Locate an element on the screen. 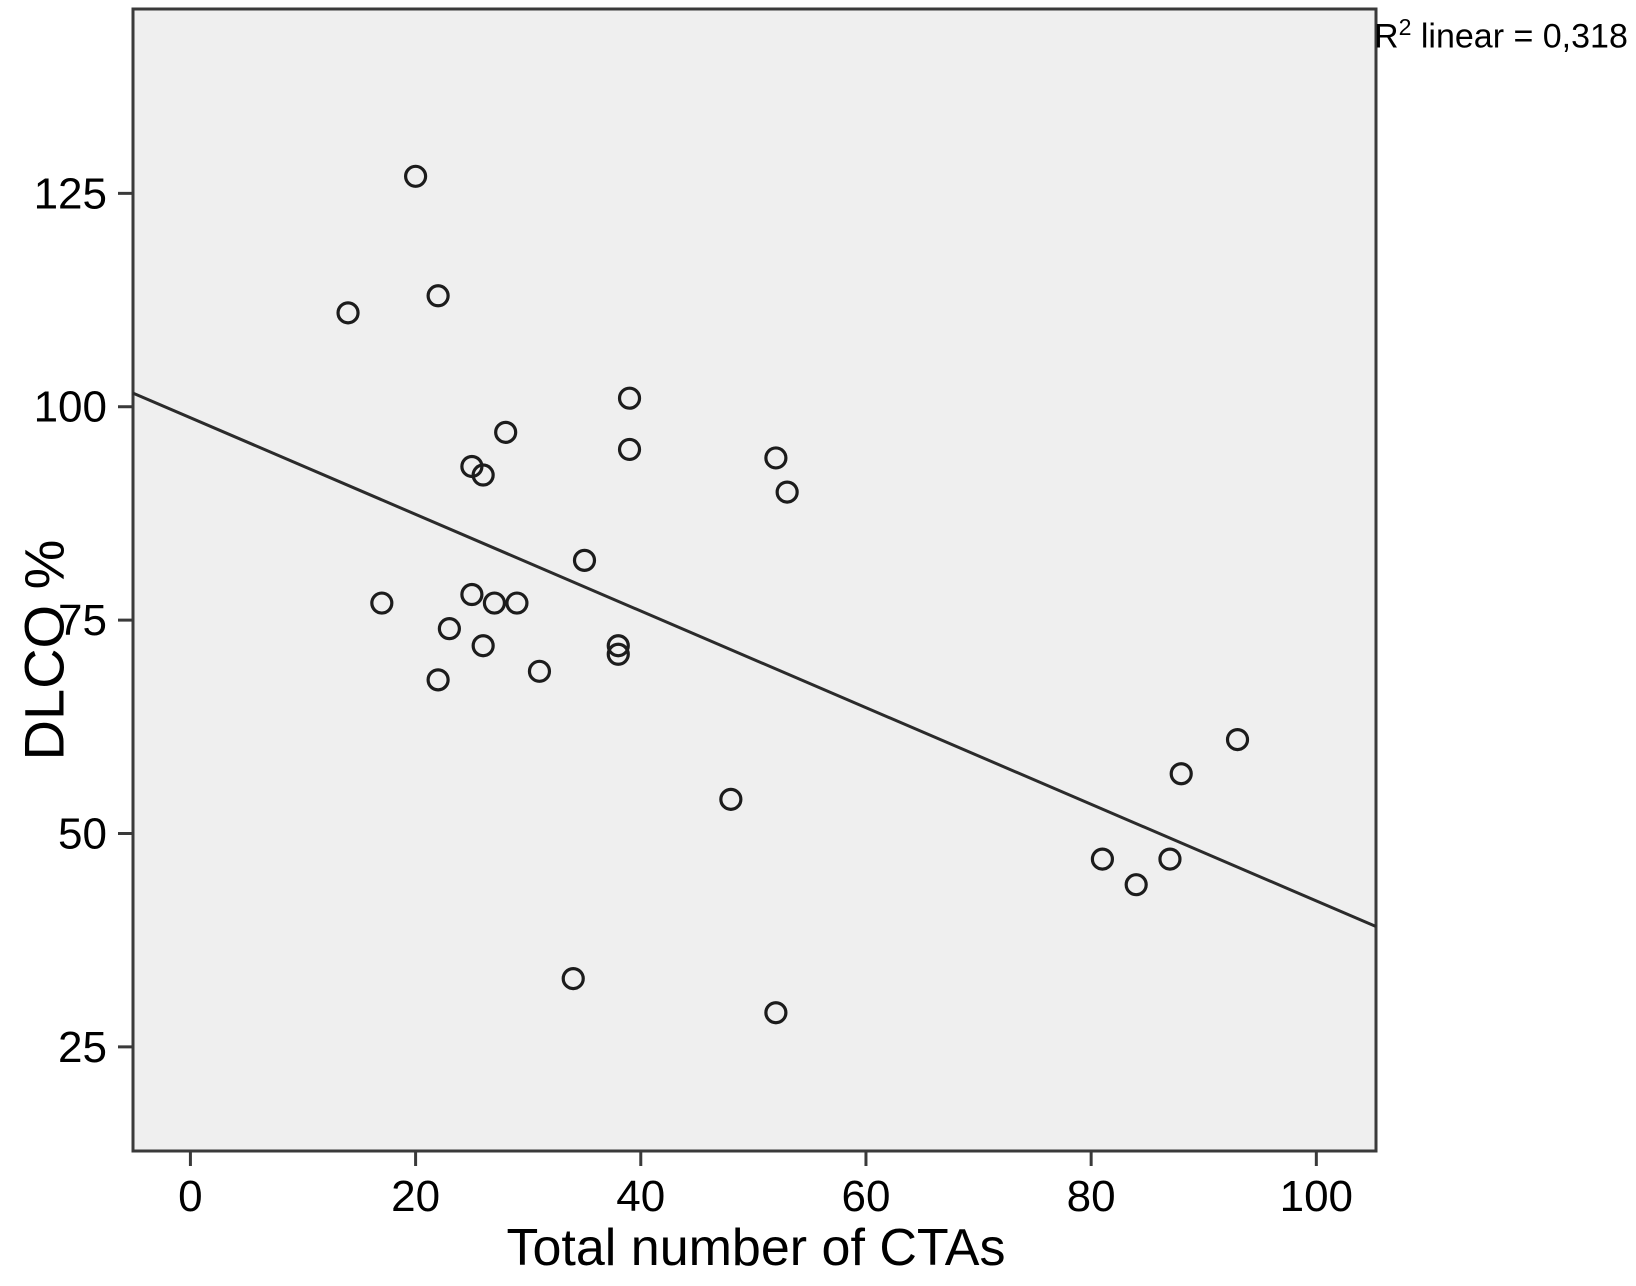 The width and height of the screenshot is (1636, 1286). x-axis-title: Total number of CTAs is located at coordinates (756, 1248).